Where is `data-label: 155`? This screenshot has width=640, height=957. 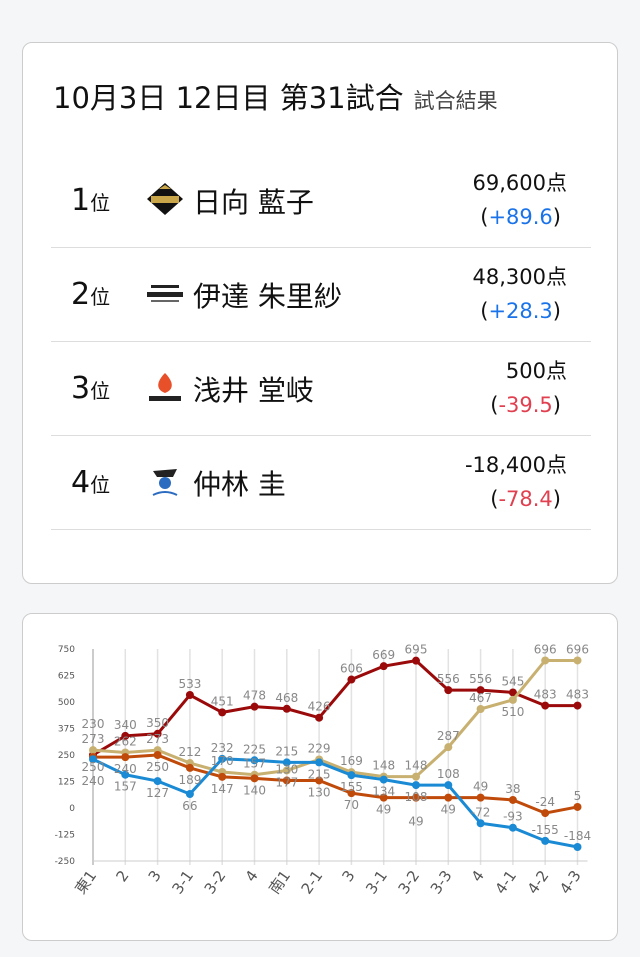 data-label: 155 is located at coordinates (351, 787).